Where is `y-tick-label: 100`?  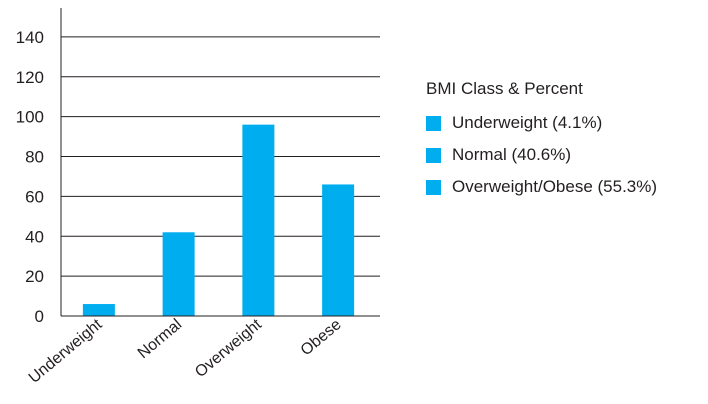 y-tick-label: 100 is located at coordinates (30, 117).